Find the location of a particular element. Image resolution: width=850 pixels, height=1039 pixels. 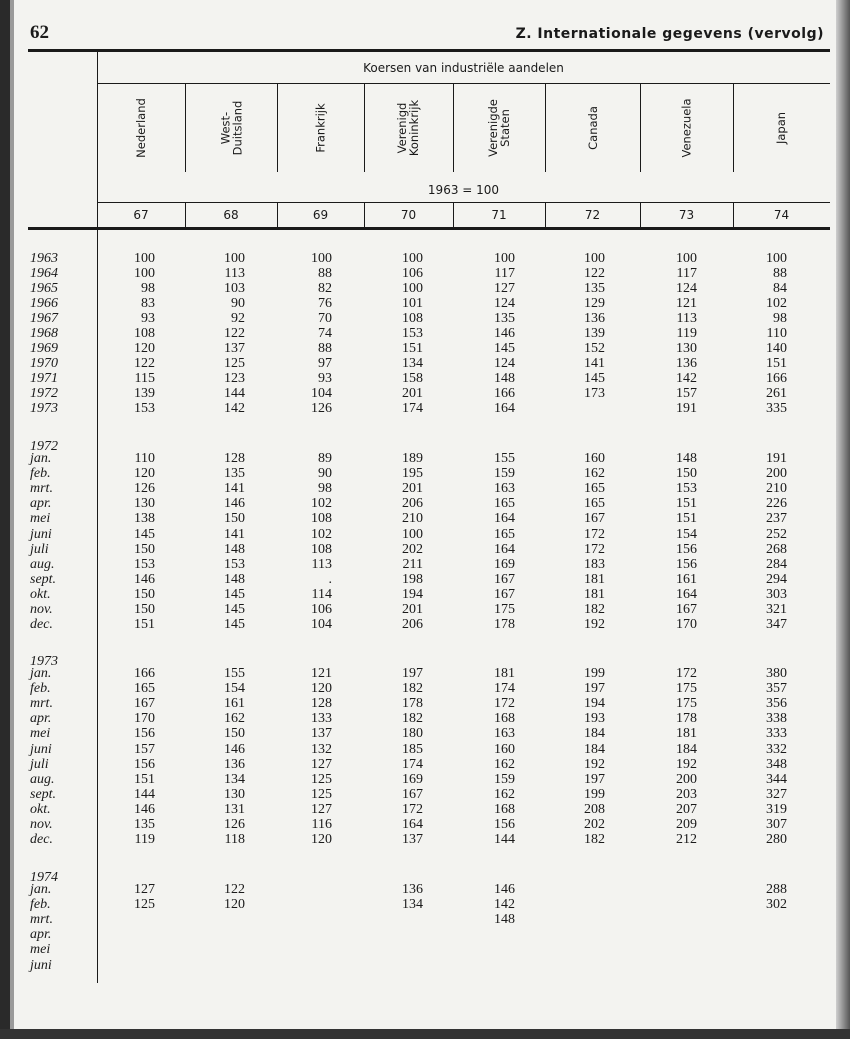

table-cell: 206 is located at coordinates (412, 625).